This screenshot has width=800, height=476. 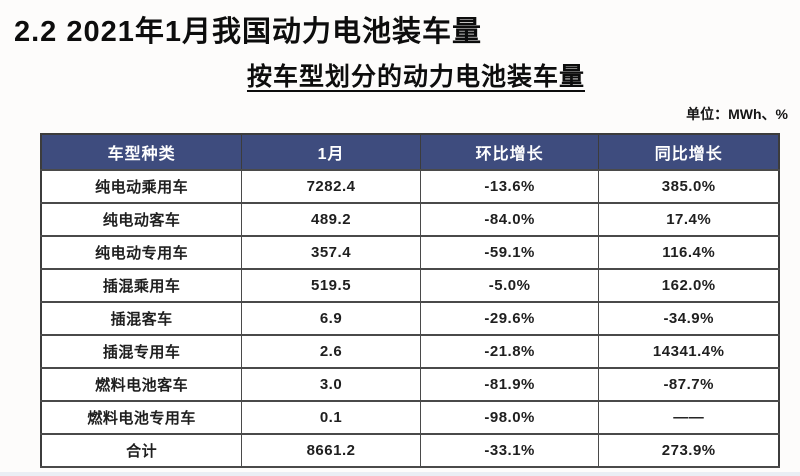 I want to click on header-january: 1月, so click(x=331, y=152).